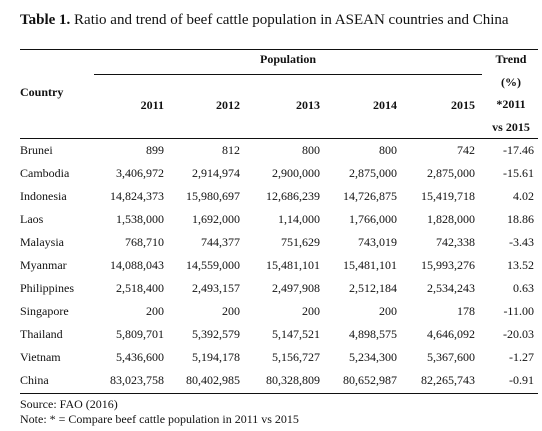 This screenshot has width=542, height=431. I want to click on population-cell: 5,156,727, so click(296, 357).